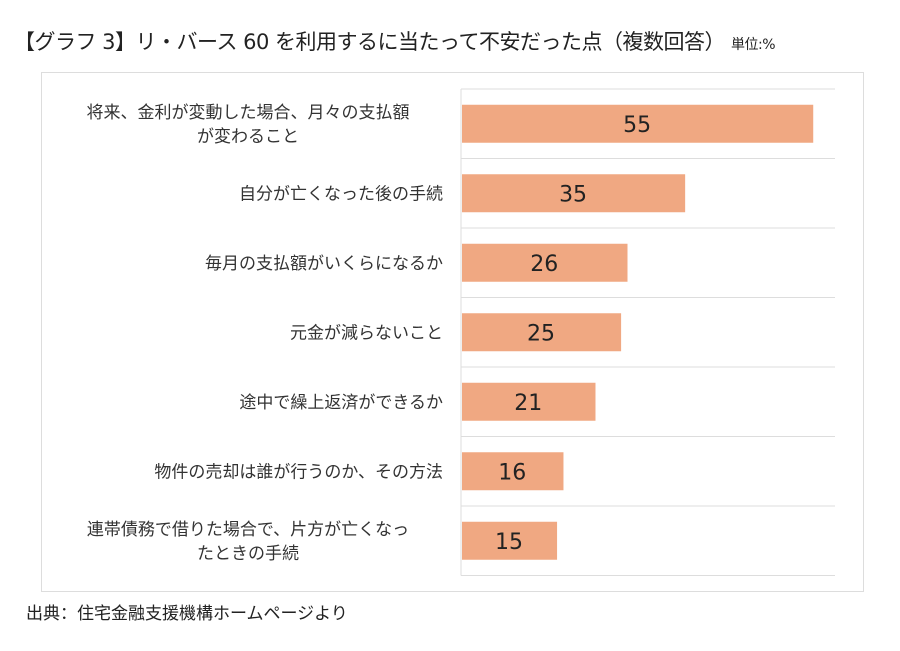  I want to click on category-label: 連帯債務で借りた場合で、片方が亡くなっ, so click(248, 530).